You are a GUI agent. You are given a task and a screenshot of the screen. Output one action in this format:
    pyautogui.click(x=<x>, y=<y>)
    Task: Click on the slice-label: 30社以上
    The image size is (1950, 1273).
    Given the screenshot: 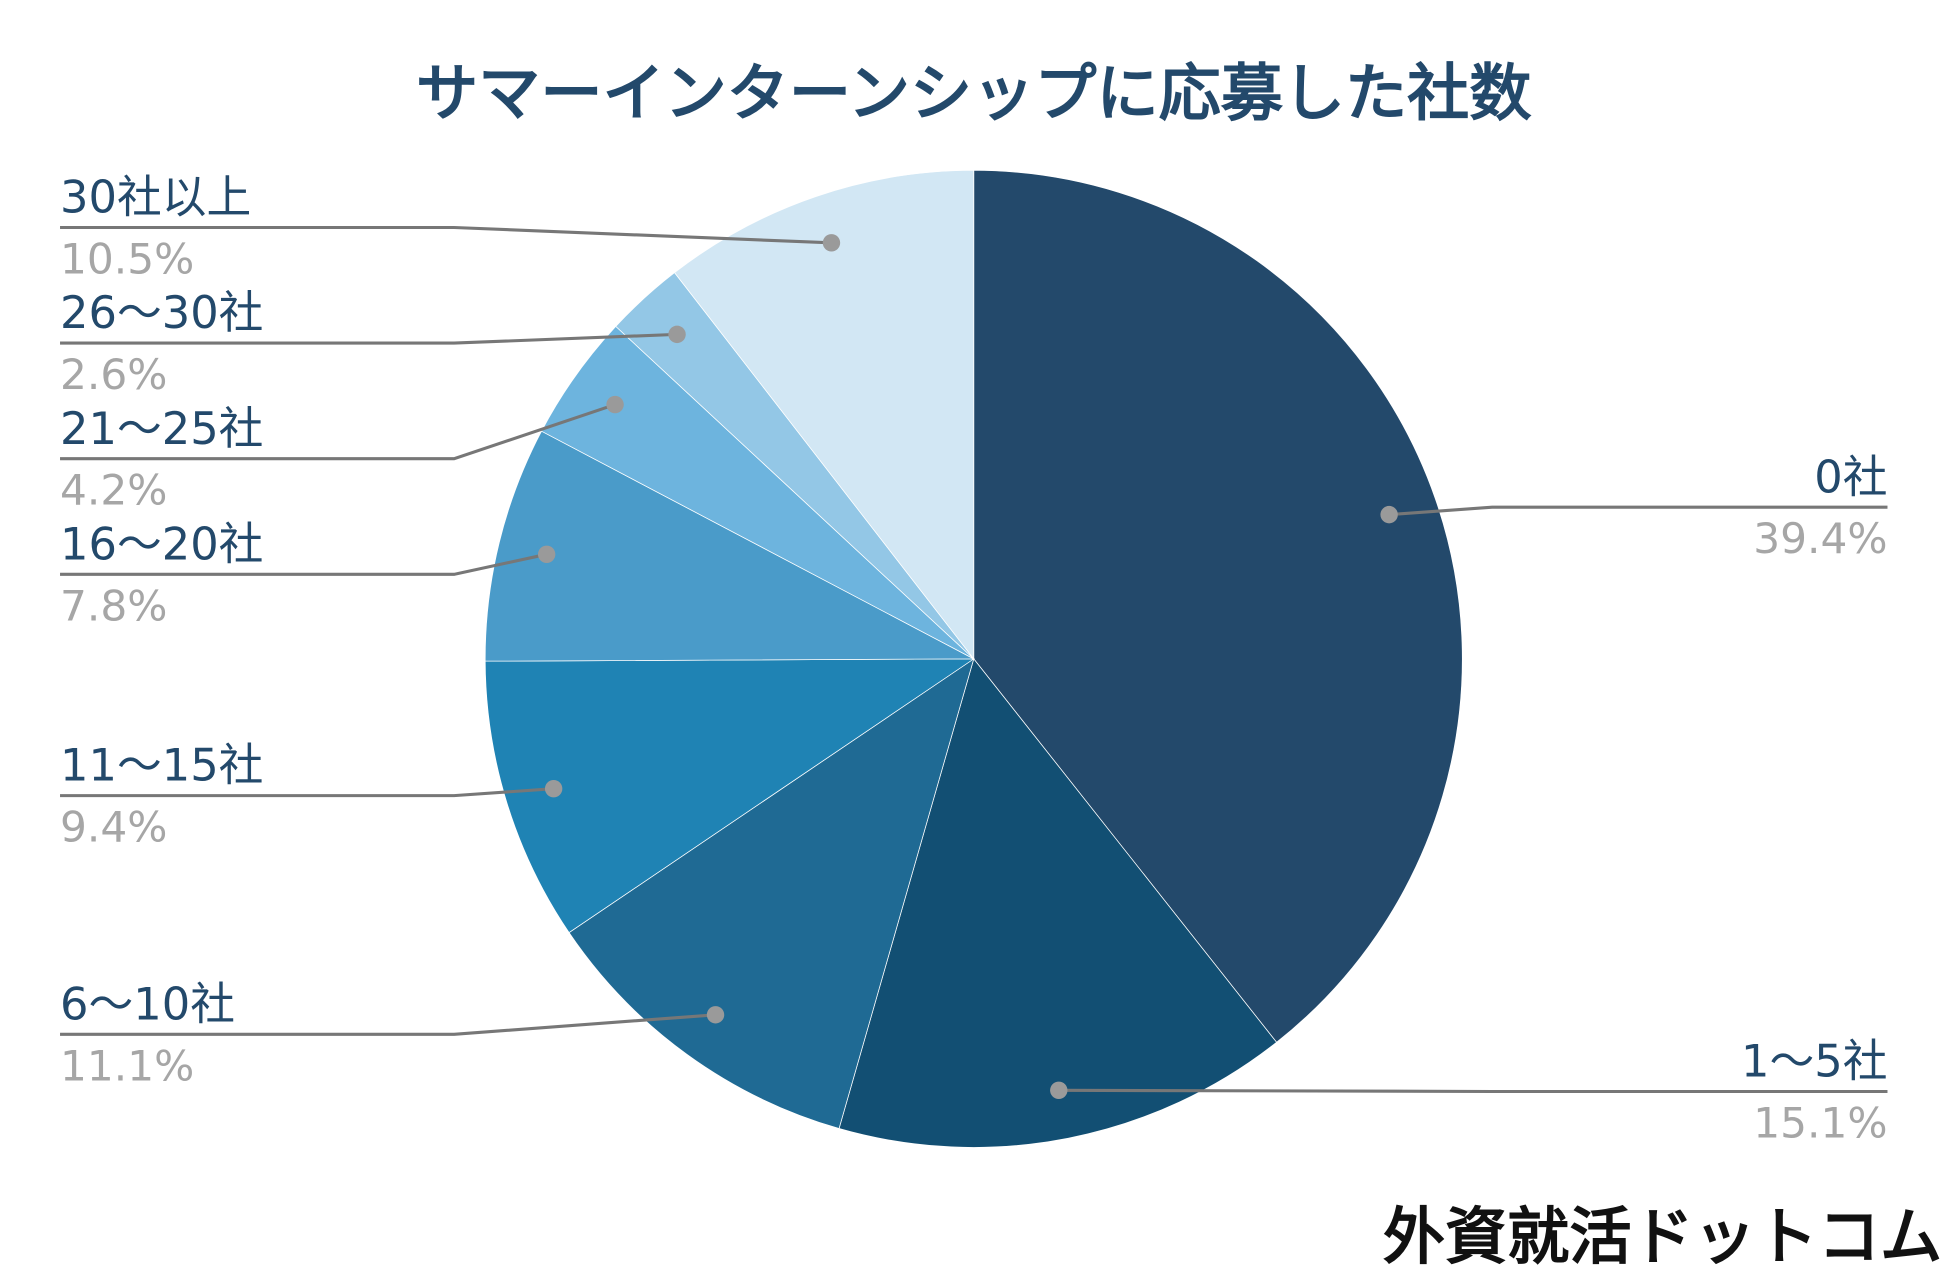 What is the action you would take?
    pyautogui.click(x=155, y=197)
    